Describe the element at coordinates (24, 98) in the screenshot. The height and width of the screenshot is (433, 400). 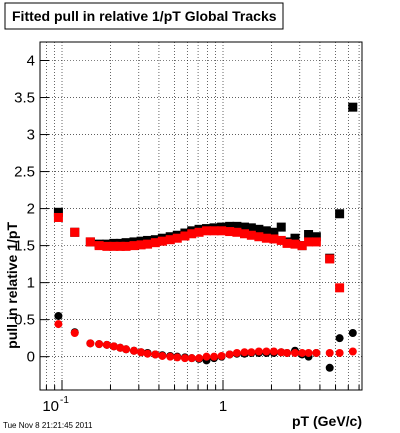
I see `y-tick-label: 3.5` at that location.